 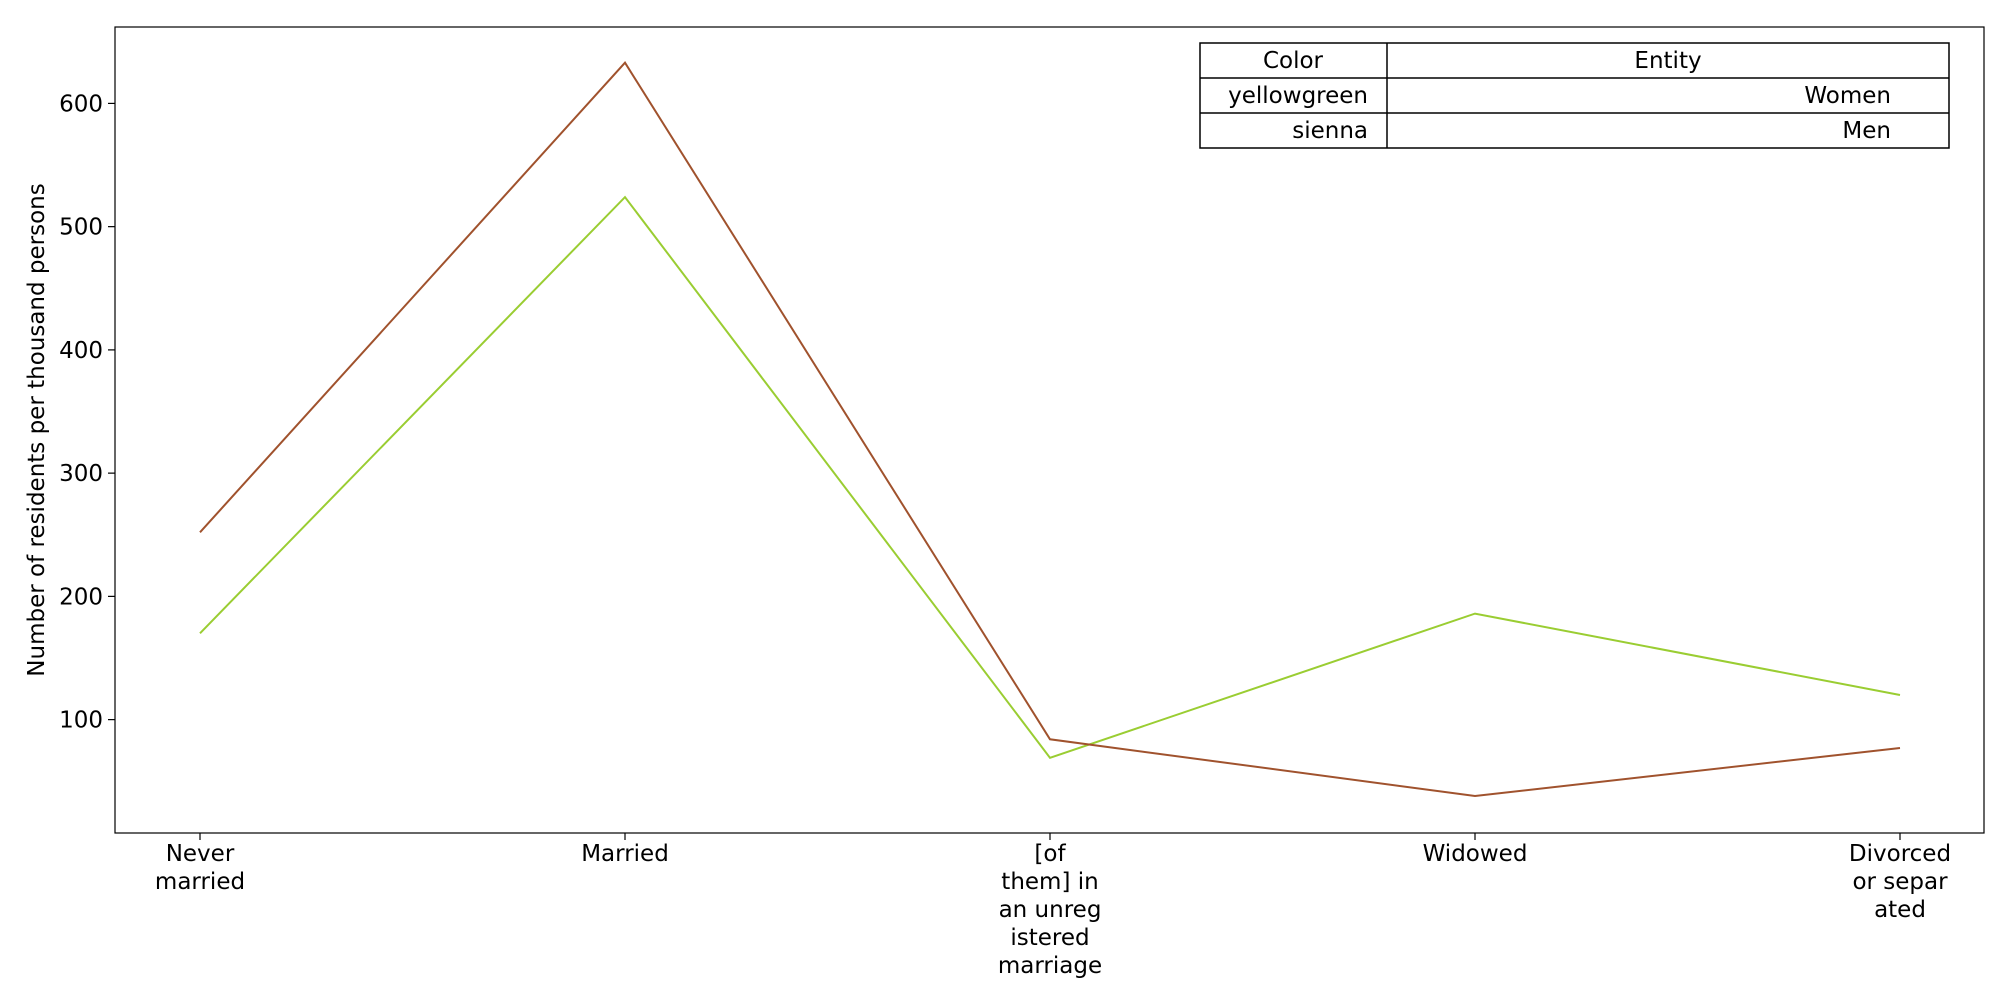 What do you see at coordinates (1667, 61) in the screenshot?
I see `legend-header-entity: Entity` at bounding box center [1667, 61].